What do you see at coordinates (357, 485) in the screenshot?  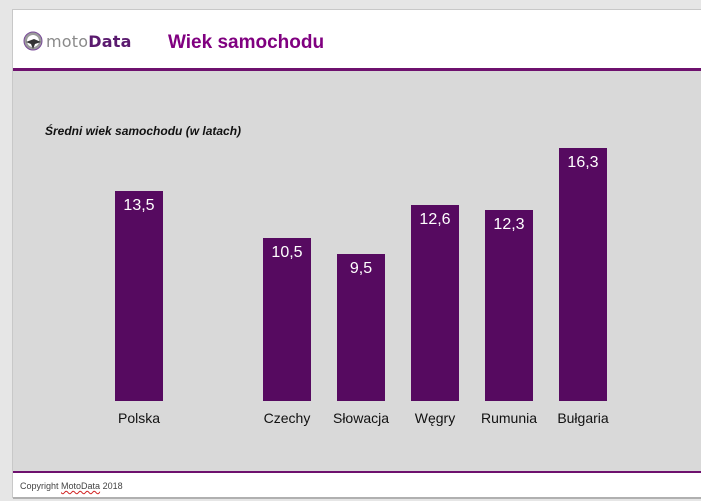 I see `footer: Copyright MotoData 2018` at bounding box center [357, 485].